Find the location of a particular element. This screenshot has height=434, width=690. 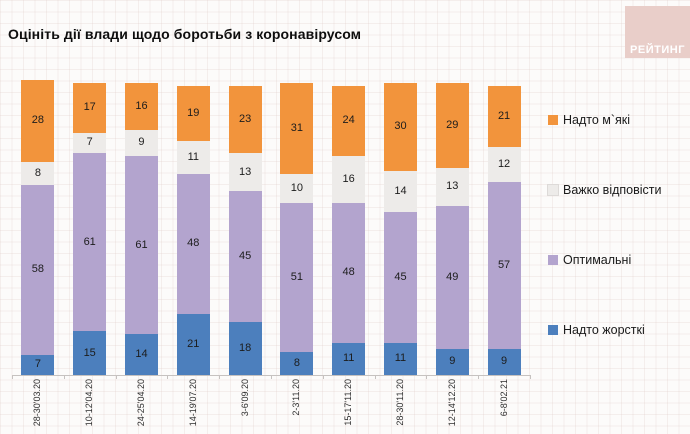

segment-value: 16 is located at coordinates (348, 178).